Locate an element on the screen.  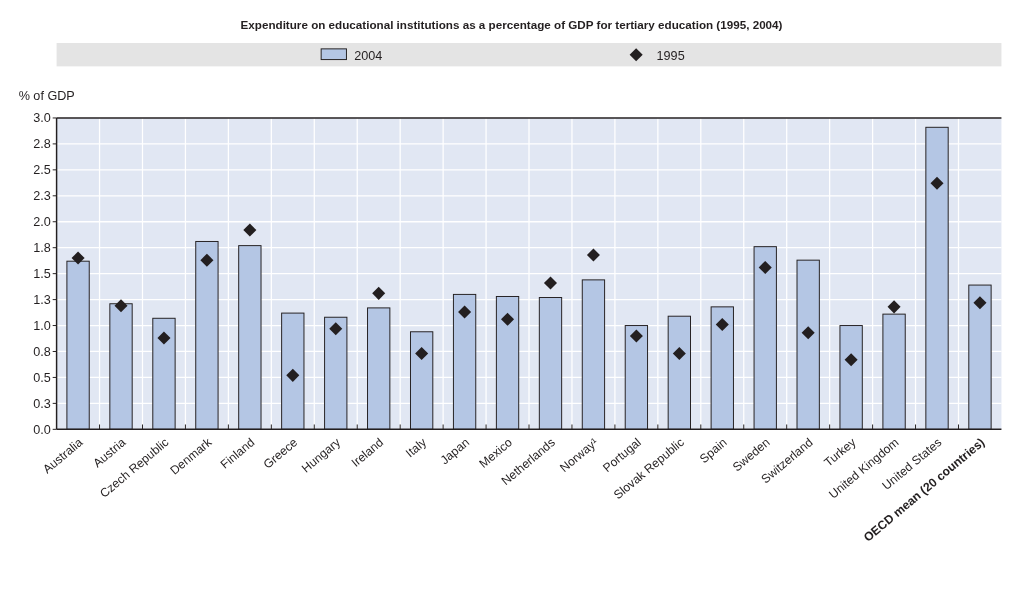
y-tick-label: 3.0 is located at coordinates (42, 118).